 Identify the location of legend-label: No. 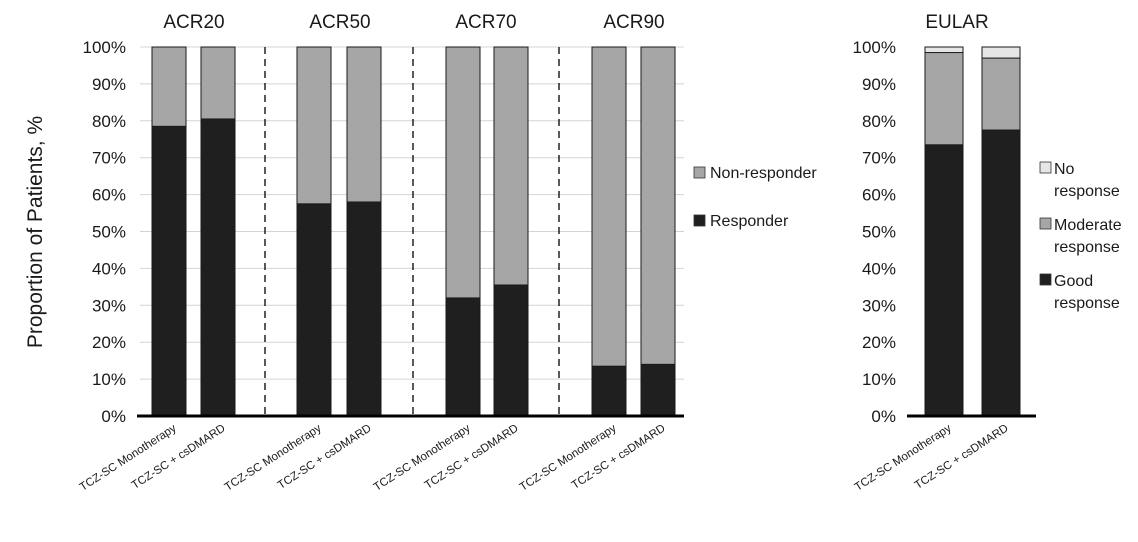
(1064, 169).